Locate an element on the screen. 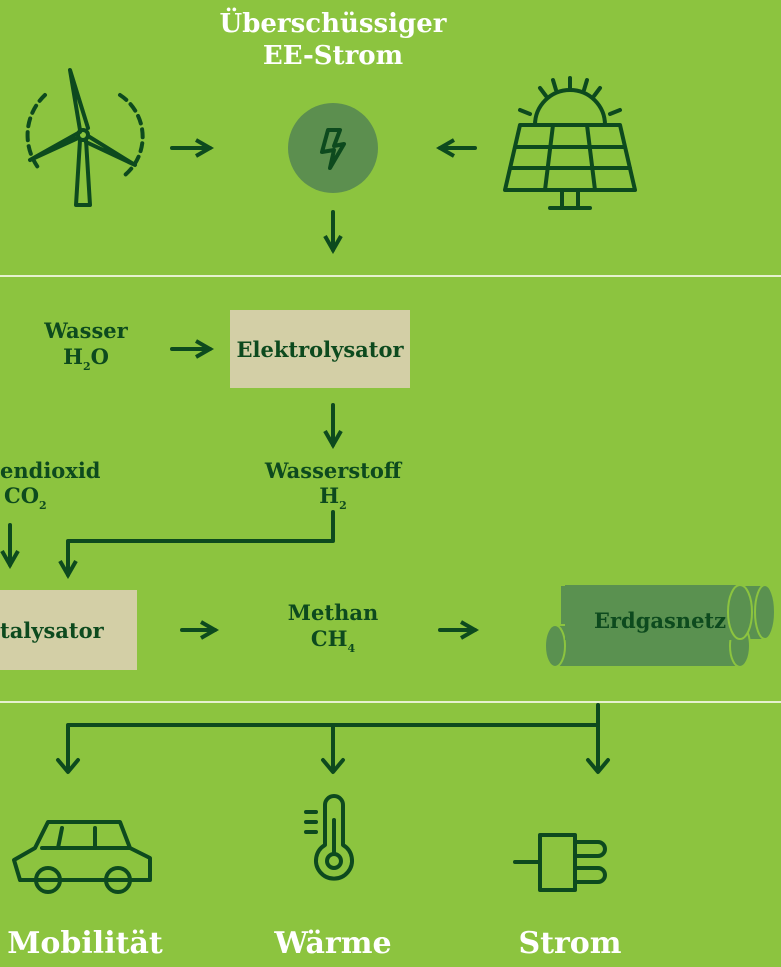  plug-icon is located at coordinates (560, 862).